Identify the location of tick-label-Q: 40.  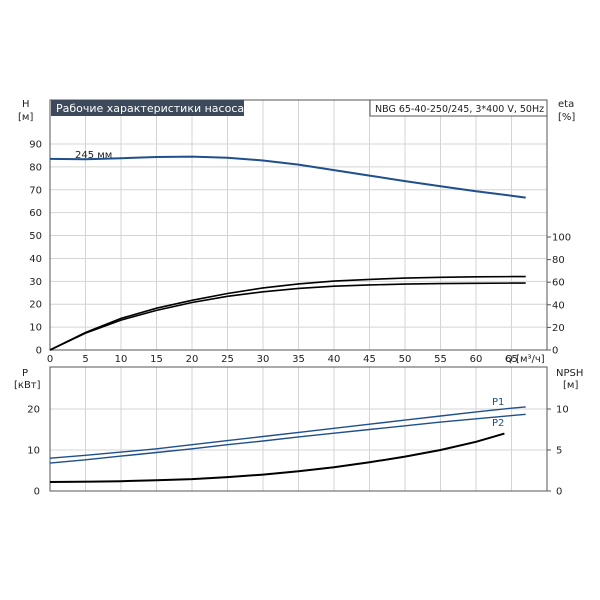
(334, 359).